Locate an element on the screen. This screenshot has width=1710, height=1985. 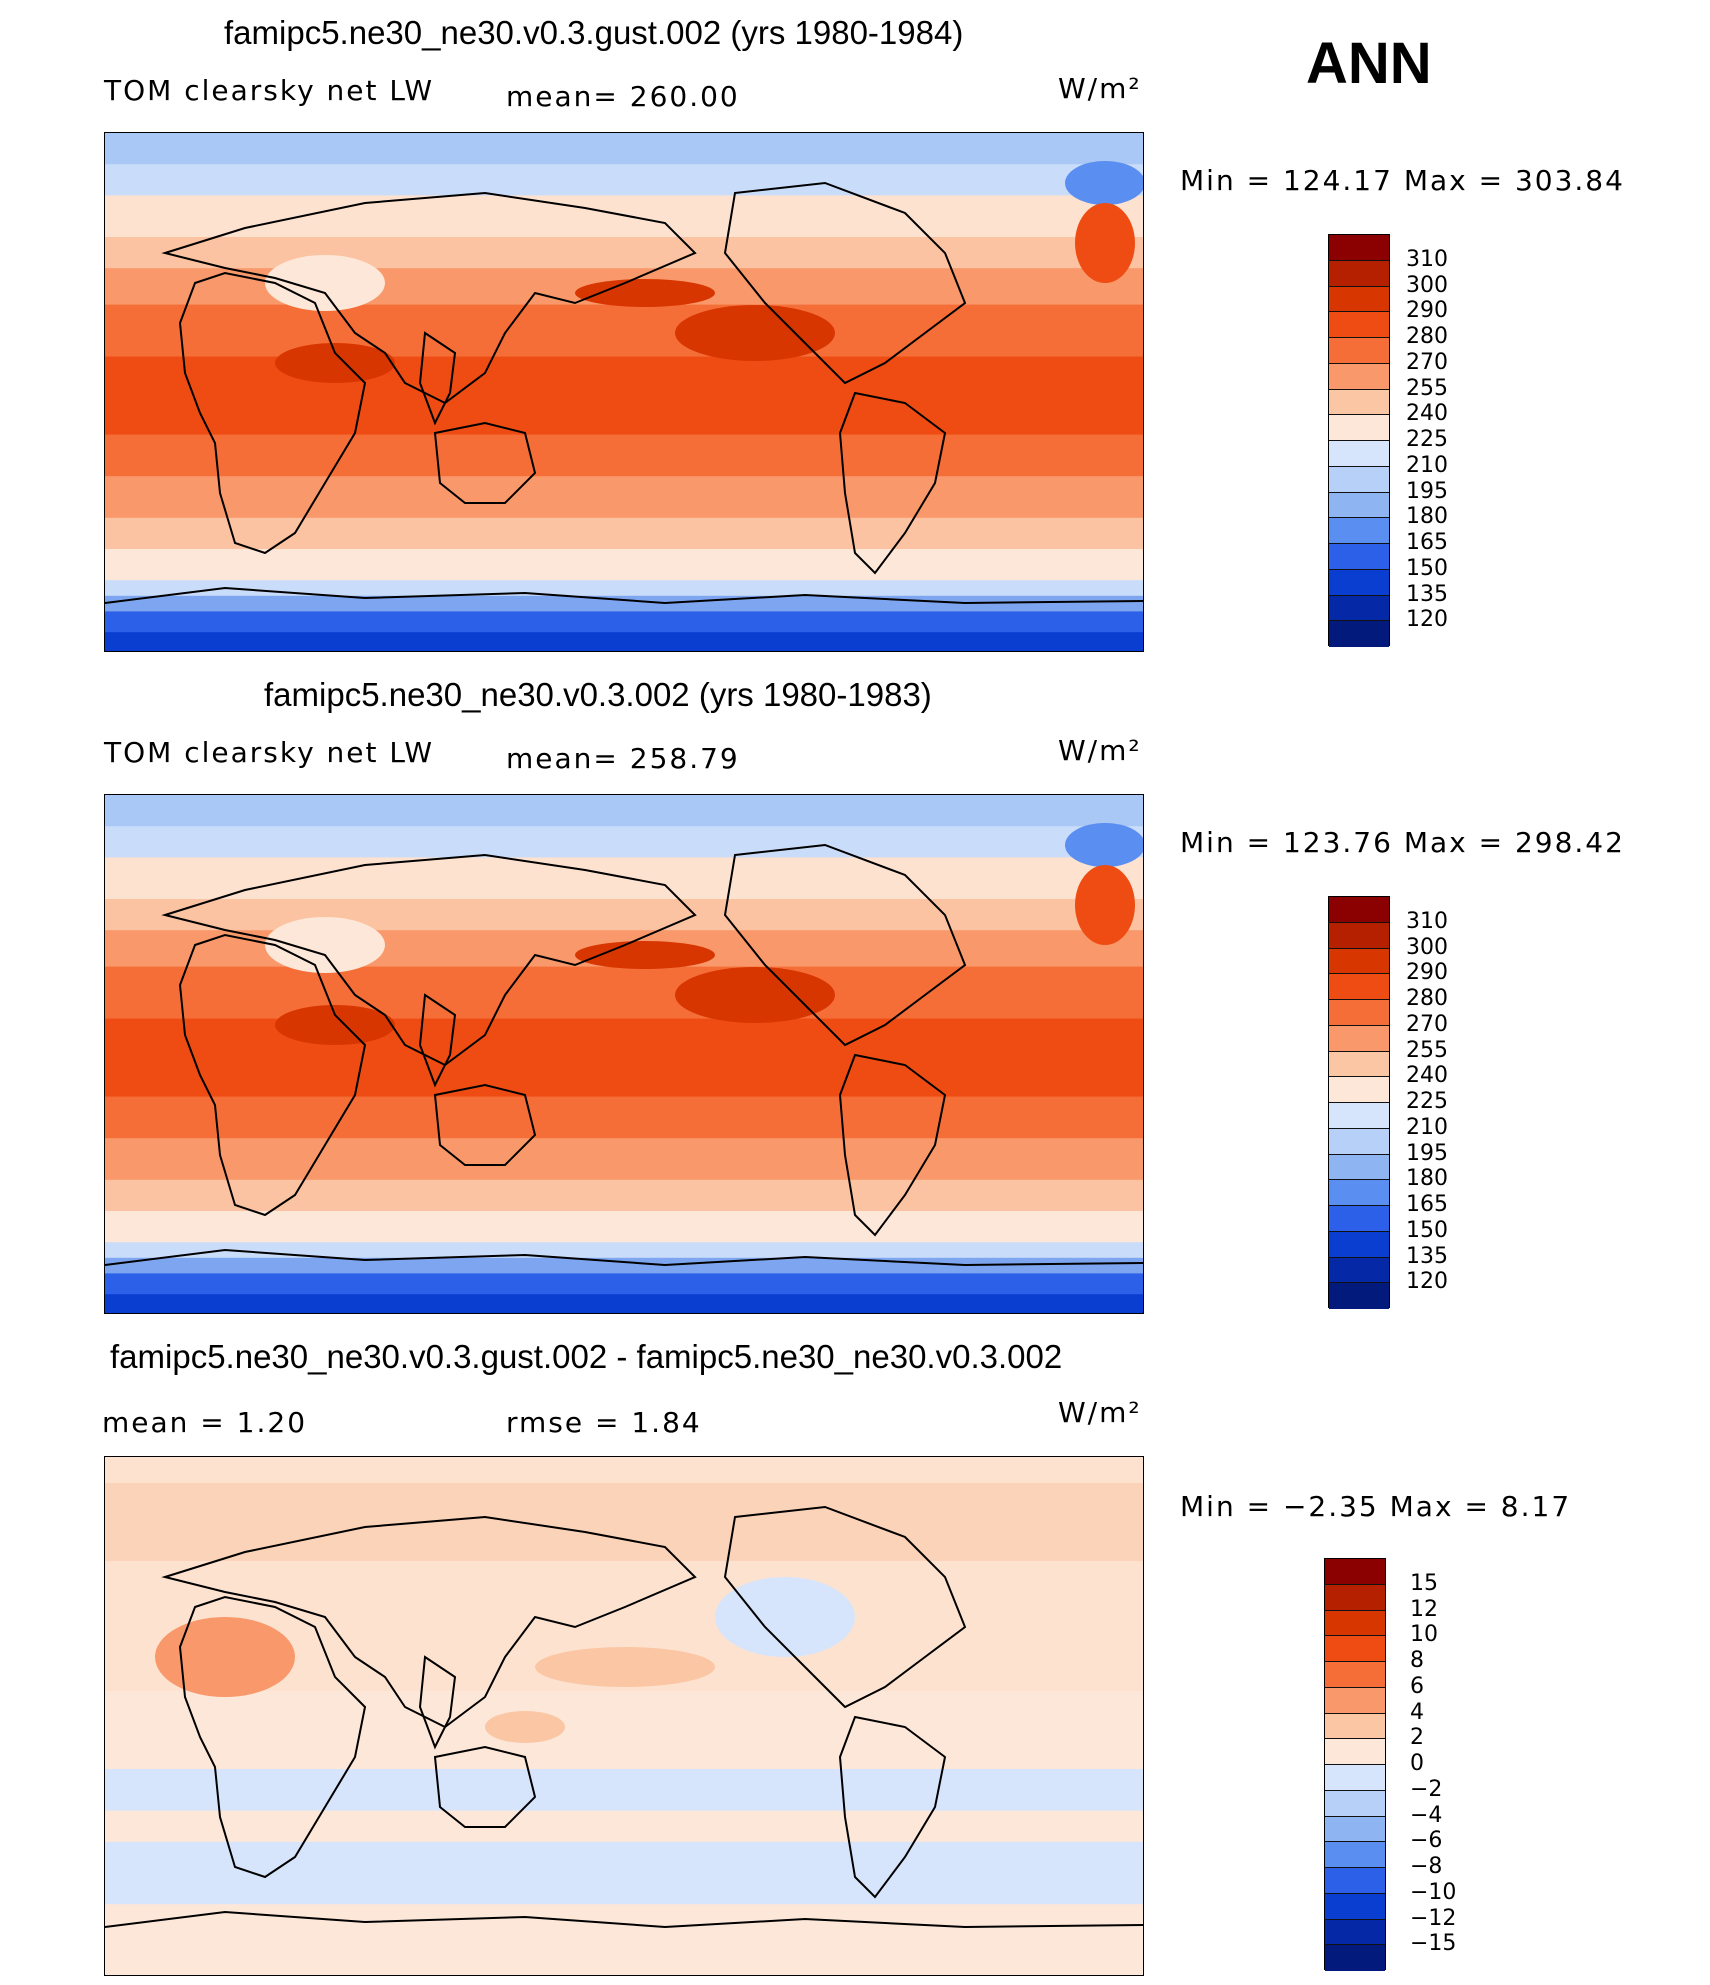
colorbar-tick-label: 2 is located at coordinates (1417, 1738).